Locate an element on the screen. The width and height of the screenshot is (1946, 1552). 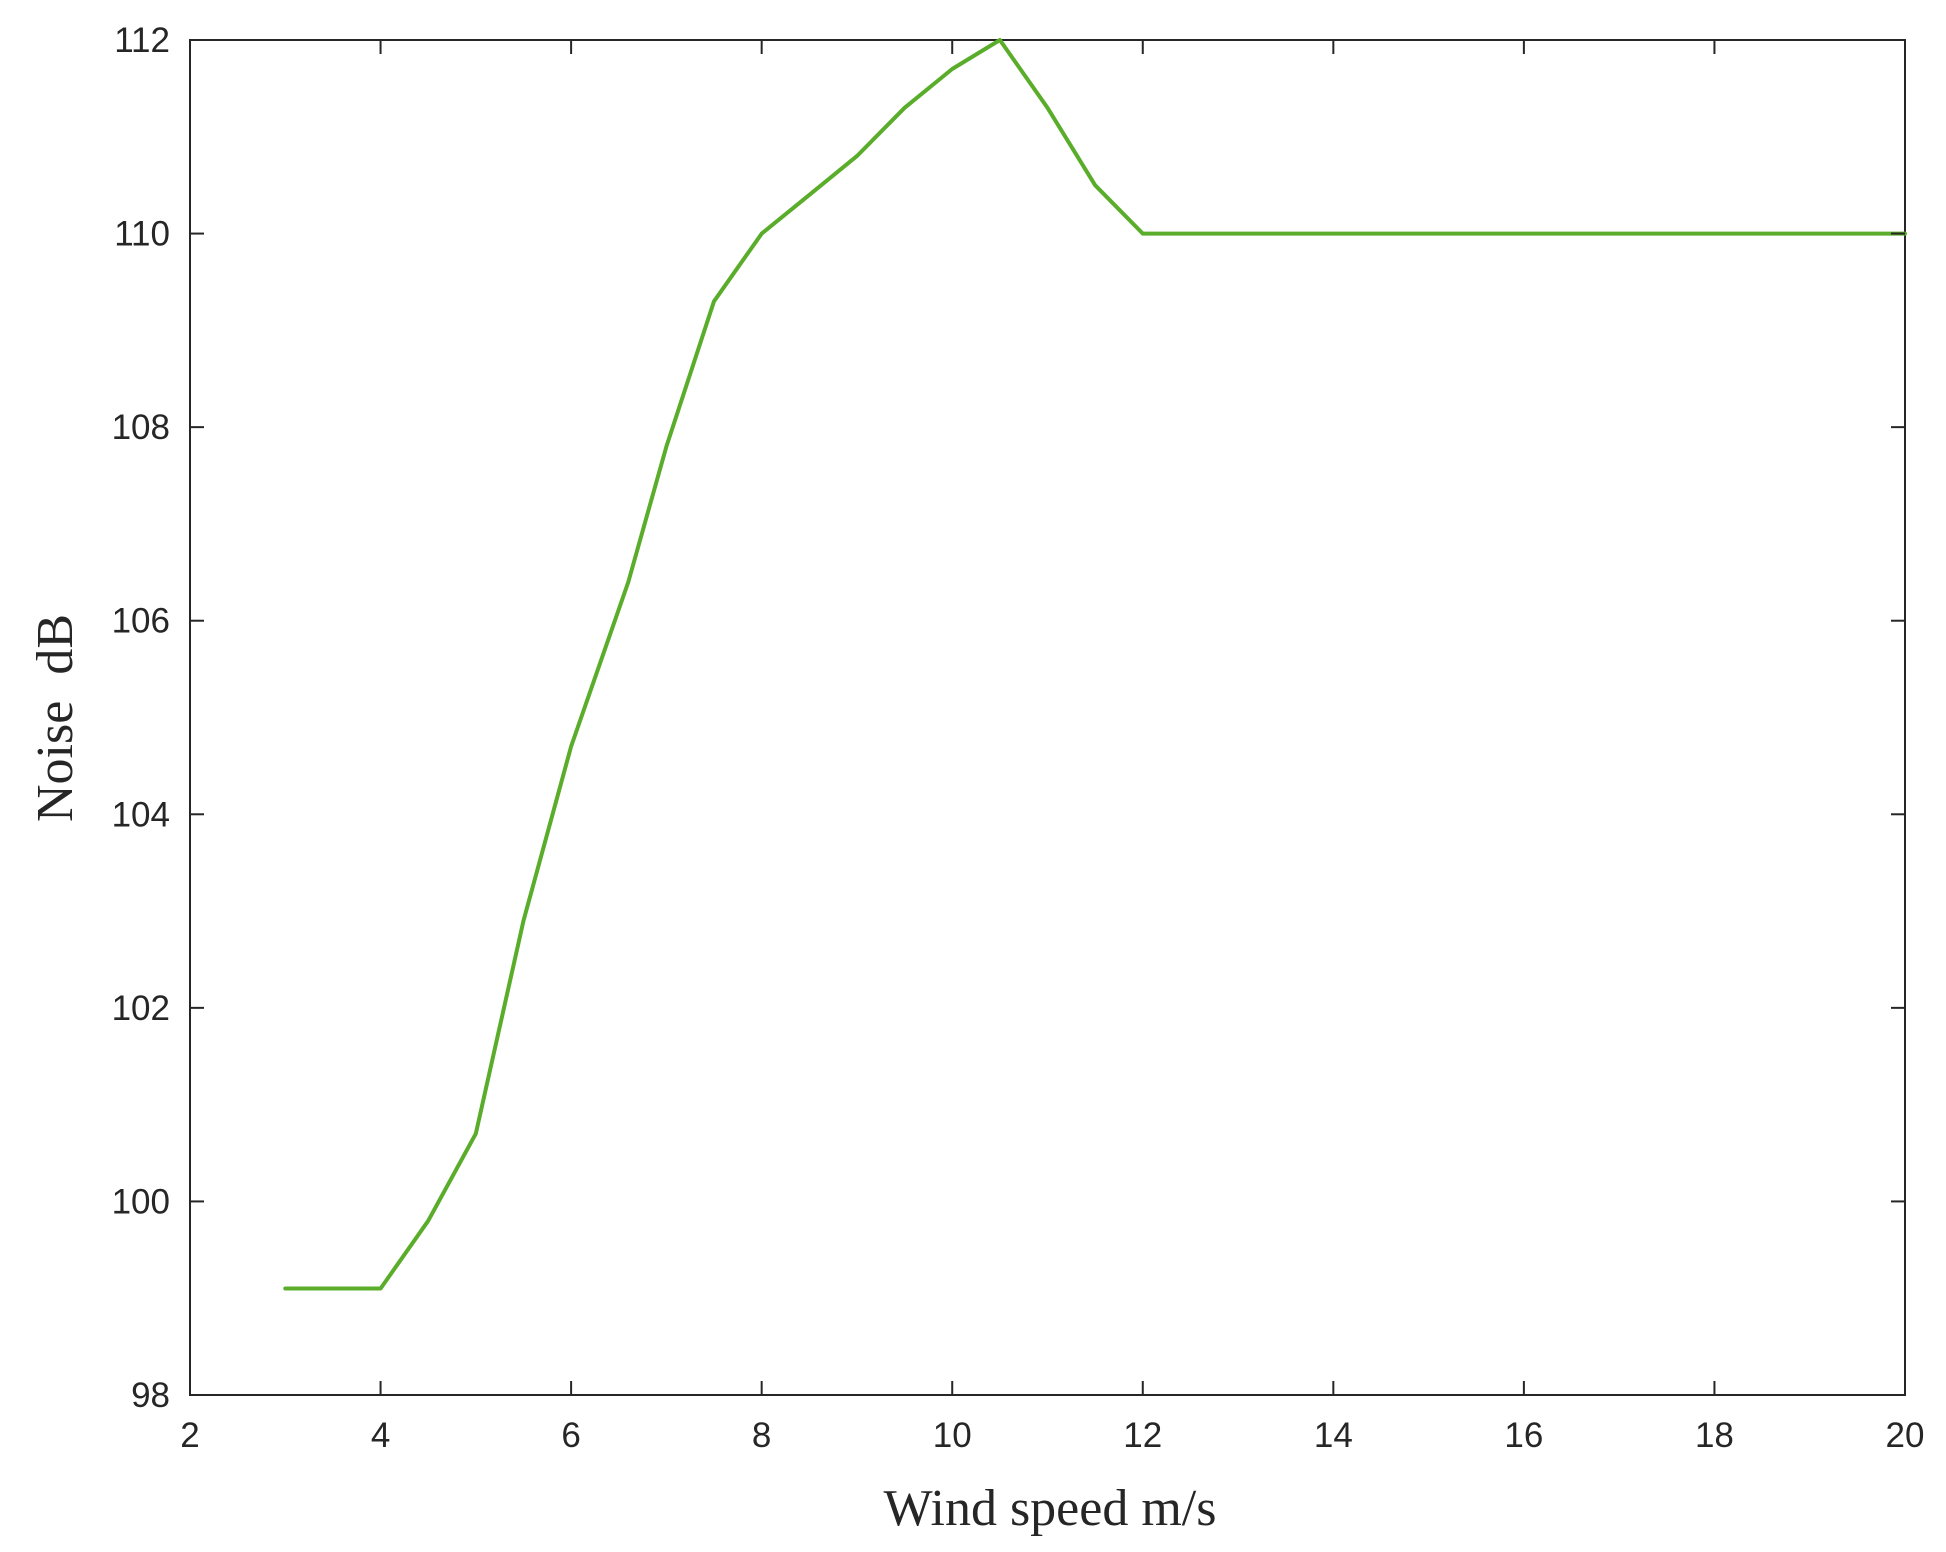
x-tick-label: 14 is located at coordinates (1333, 1435).